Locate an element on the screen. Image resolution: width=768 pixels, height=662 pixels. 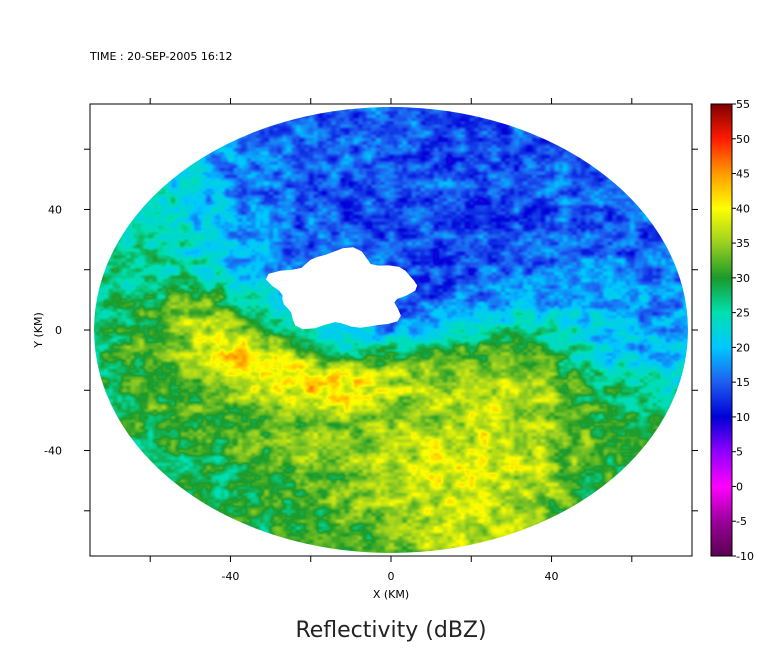
y-tick-label: 0 is located at coordinates (58, 330).